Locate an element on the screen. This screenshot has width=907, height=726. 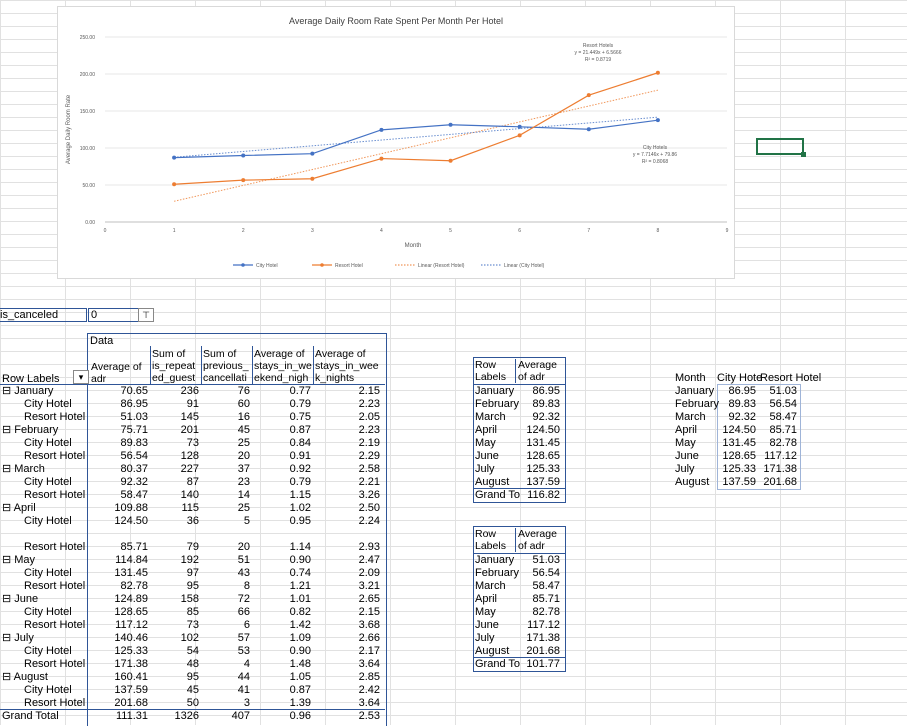
pivot-cell-value: 137.59 is located at coordinates (131, 690).